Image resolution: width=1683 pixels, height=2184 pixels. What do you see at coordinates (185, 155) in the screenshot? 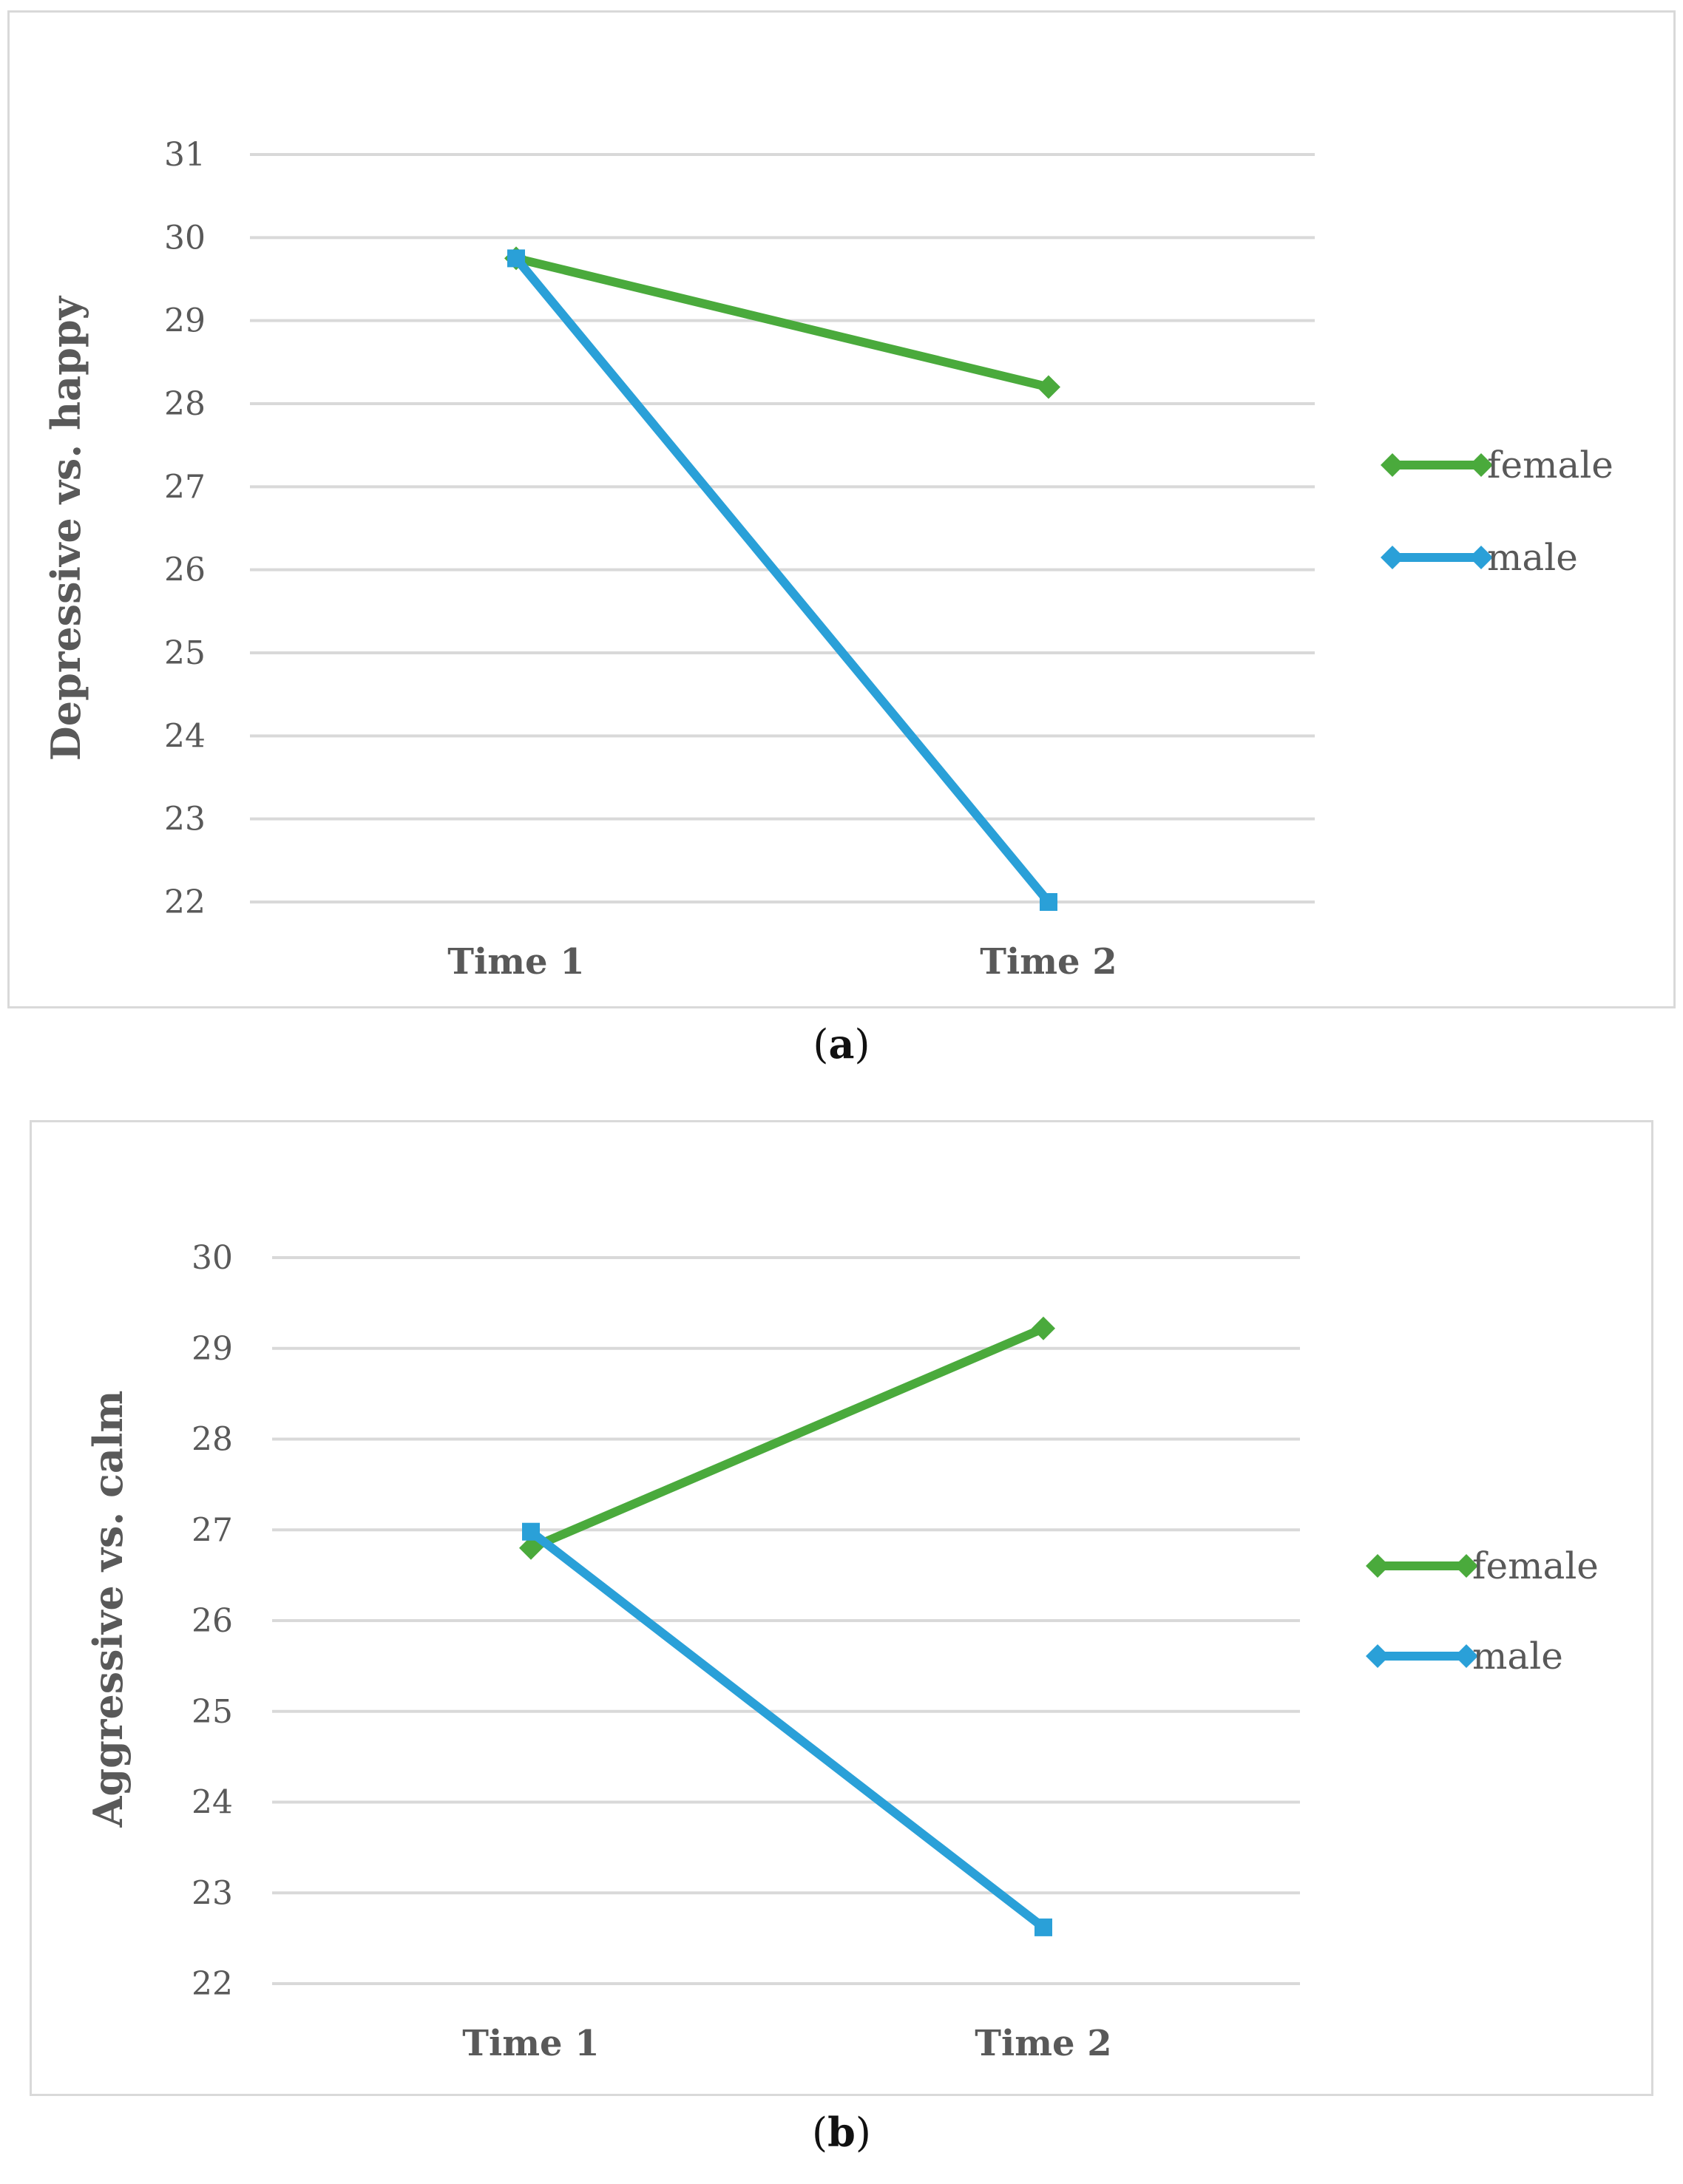
I see `y-tick-label: 31` at bounding box center [185, 155].